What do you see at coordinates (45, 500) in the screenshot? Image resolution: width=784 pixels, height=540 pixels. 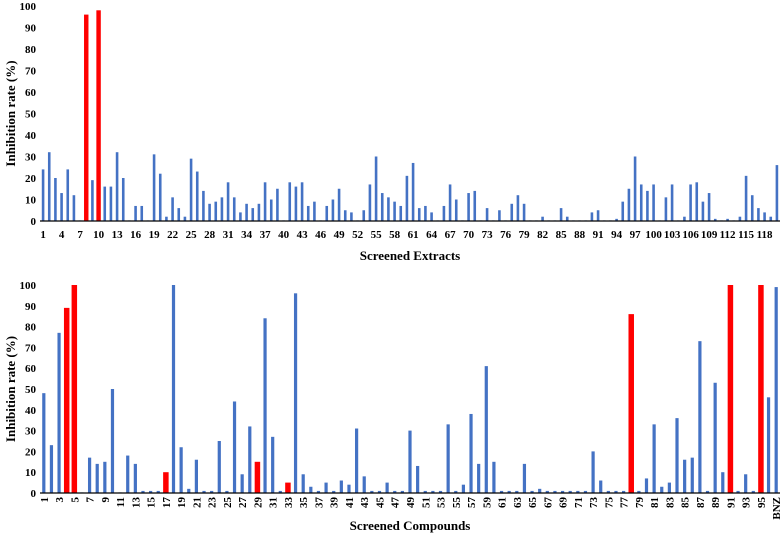 I see `x-tick-label: 1` at bounding box center [45, 500].